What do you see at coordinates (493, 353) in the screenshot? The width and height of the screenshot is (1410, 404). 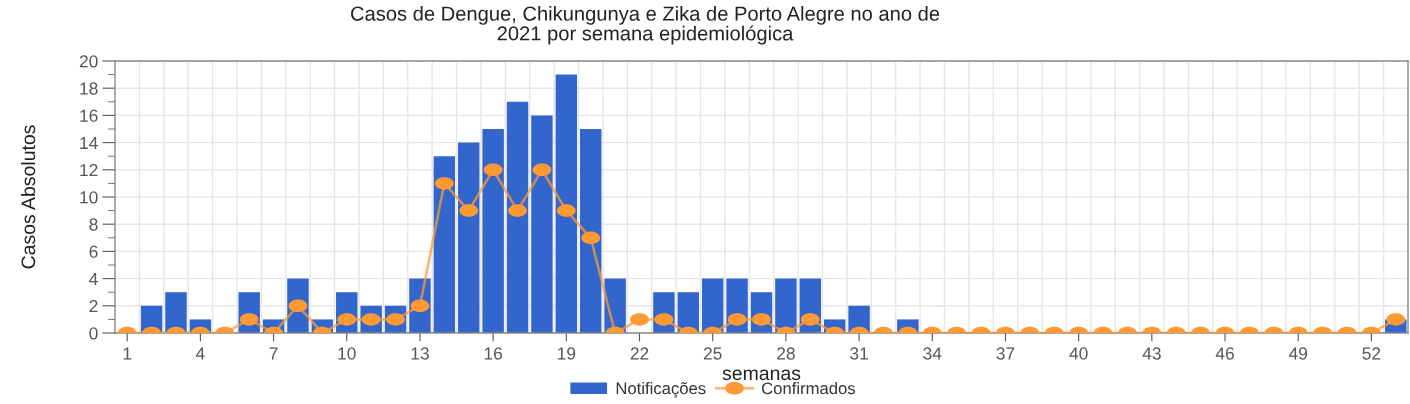 I see `x-tick-label: 16` at bounding box center [493, 353].